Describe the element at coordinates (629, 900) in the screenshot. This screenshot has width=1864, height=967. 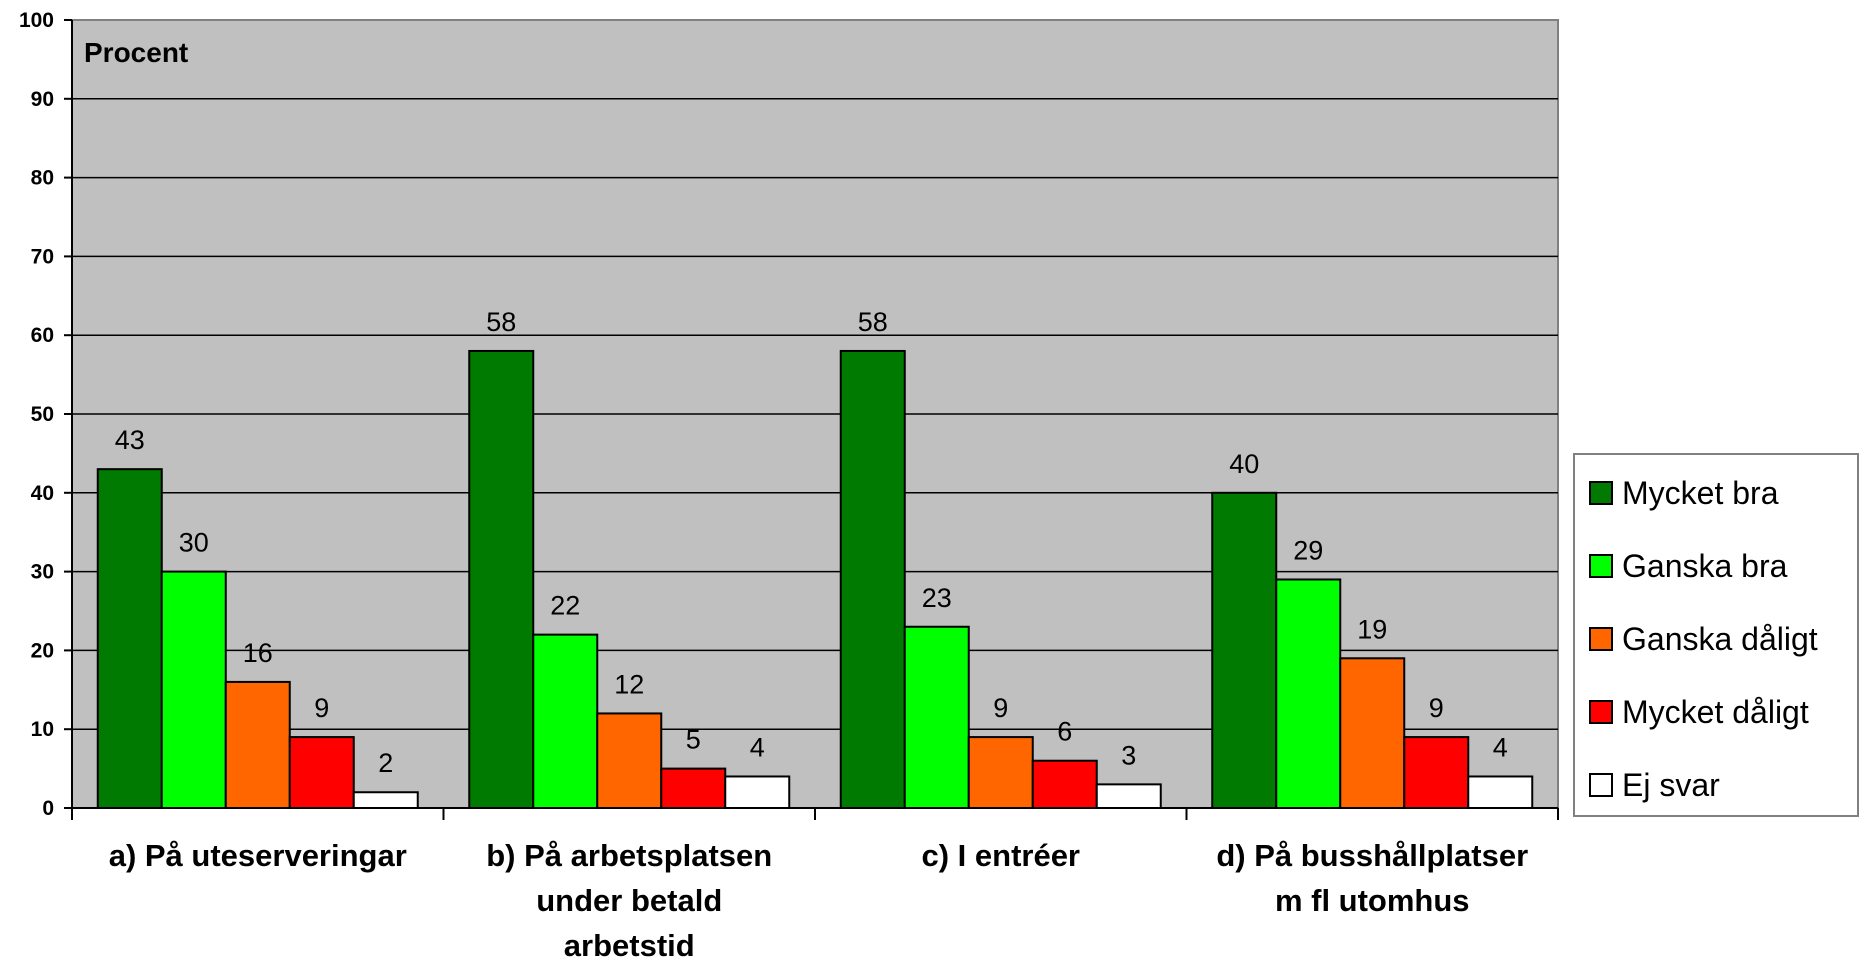
I see `category-label: under betald` at that location.